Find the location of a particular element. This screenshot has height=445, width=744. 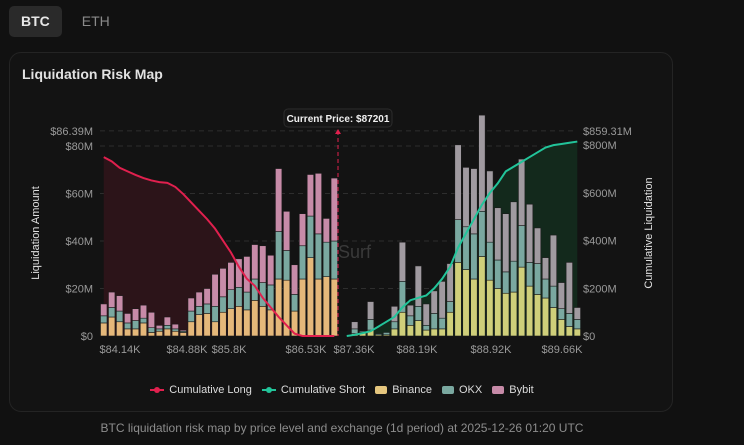

tab-eth: ETH is located at coordinates (95, 21).